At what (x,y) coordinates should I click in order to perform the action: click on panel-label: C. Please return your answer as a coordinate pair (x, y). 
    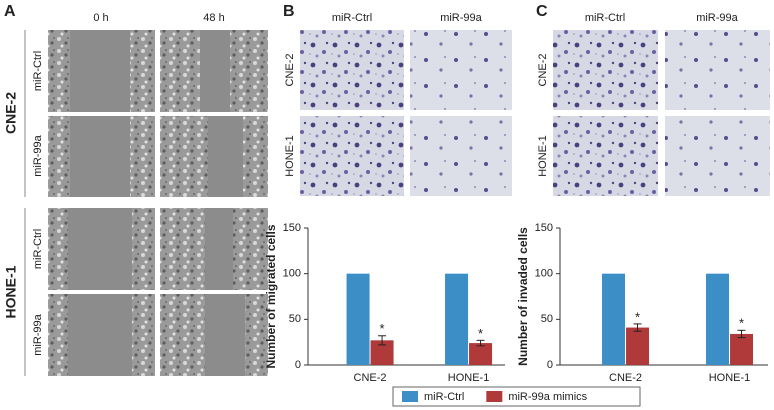
    Looking at the image, I should click on (542, 11).